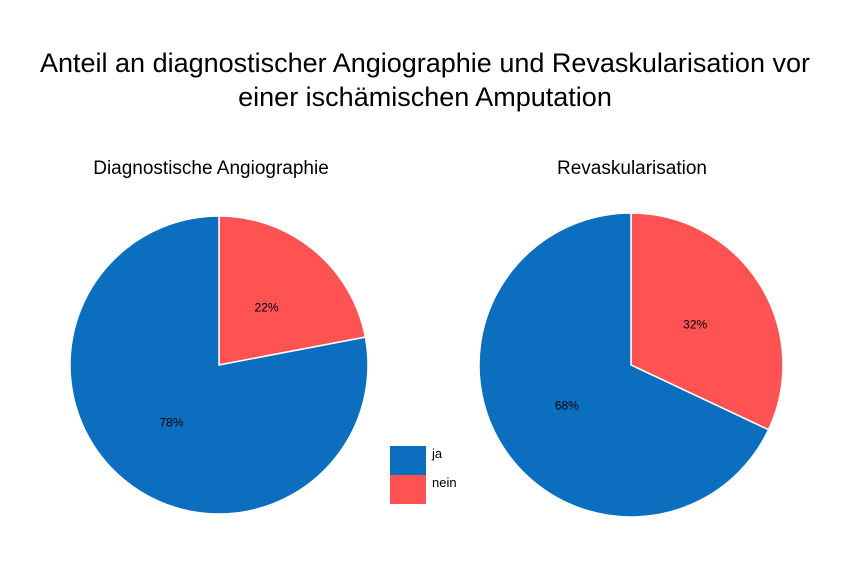 The width and height of the screenshot is (850, 566). I want to click on legend-label-nein: nein, so click(444, 482).